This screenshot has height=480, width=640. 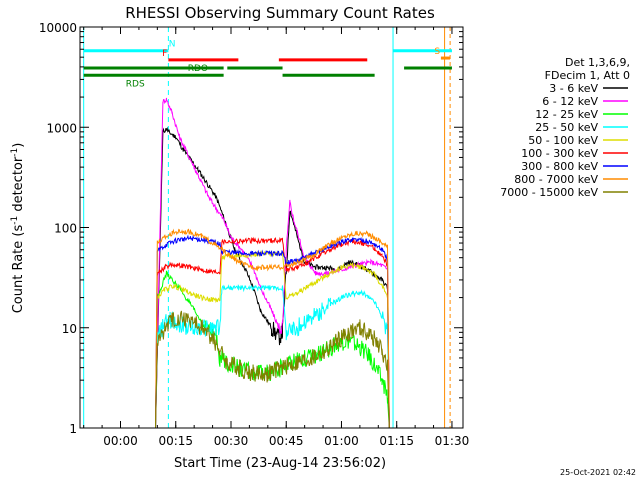 What do you see at coordinates (587, 75) in the screenshot?
I see `legend-header-1: FDecim 1, Att 0` at bounding box center [587, 75].